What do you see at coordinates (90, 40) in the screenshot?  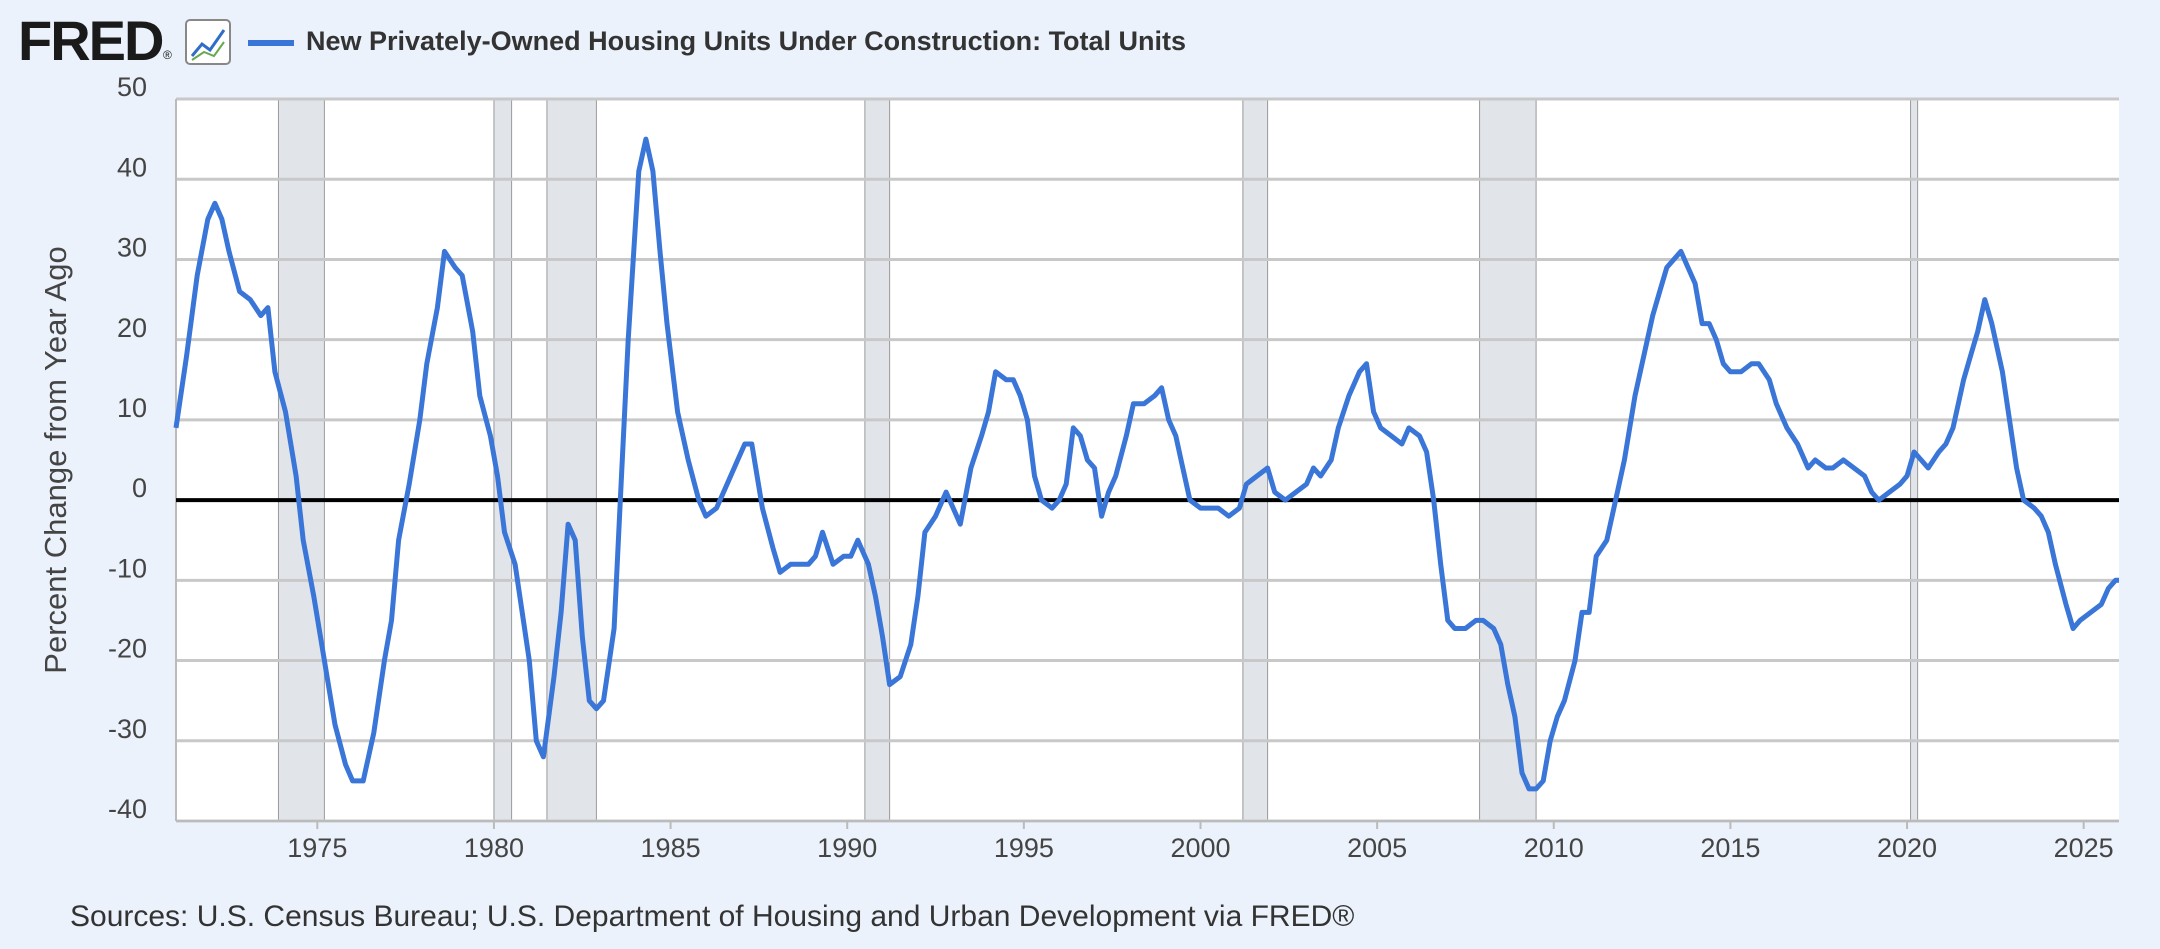 I see `logo: FRED` at bounding box center [90, 40].